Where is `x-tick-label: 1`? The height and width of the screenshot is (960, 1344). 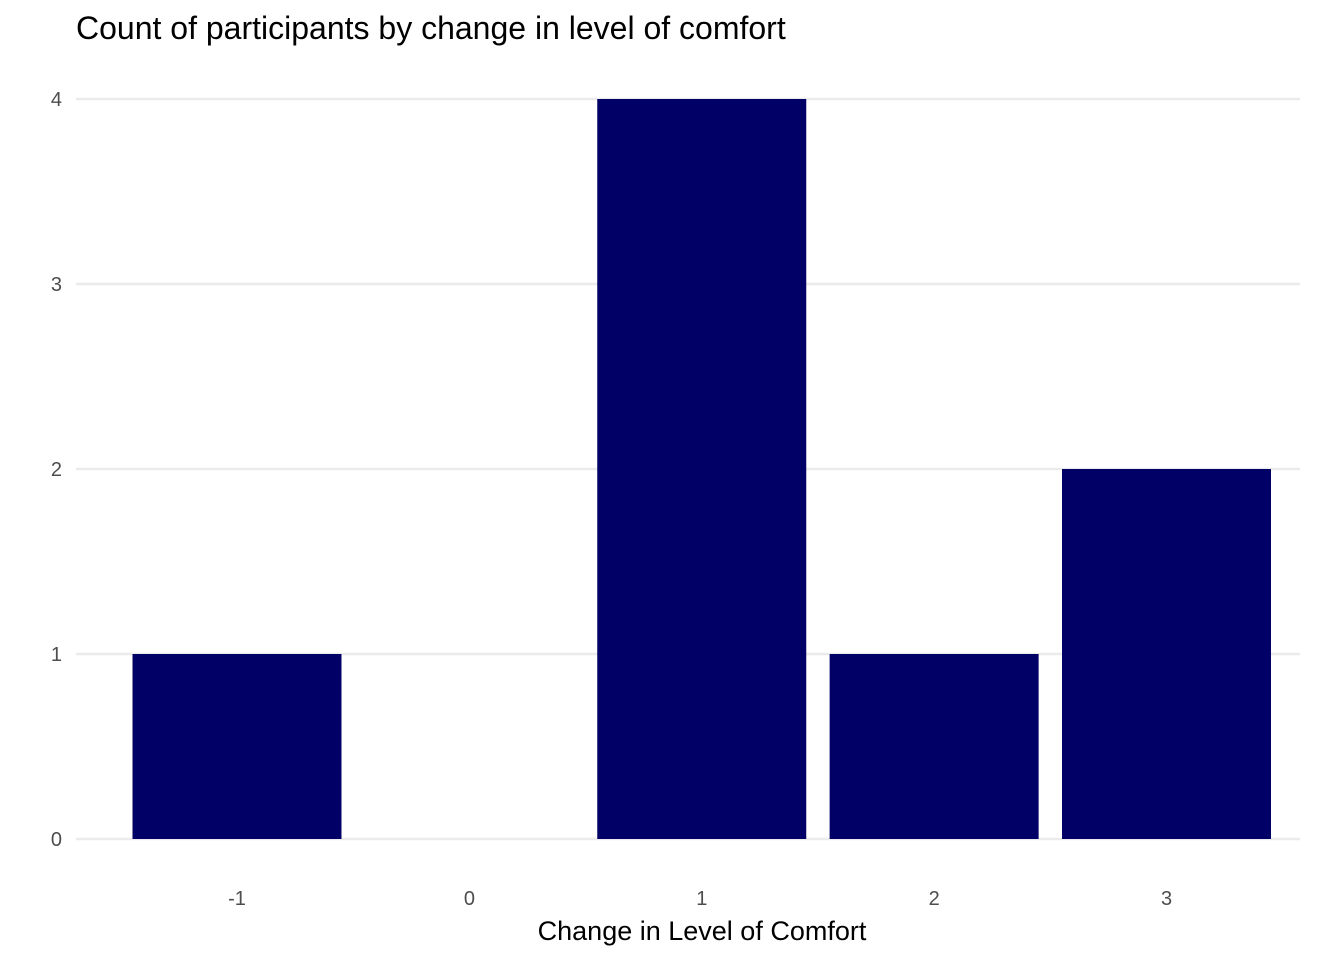 x-tick-label: 1 is located at coordinates (701, 899).